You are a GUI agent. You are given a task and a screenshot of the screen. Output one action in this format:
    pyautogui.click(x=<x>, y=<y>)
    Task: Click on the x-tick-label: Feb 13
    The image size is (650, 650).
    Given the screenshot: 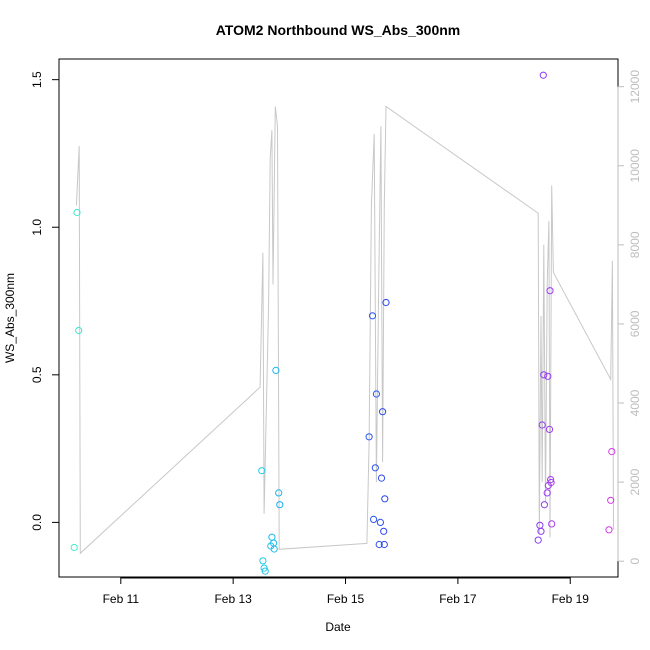 What is the action you would take?
    pyautogui.click(x=233, y=599)
    